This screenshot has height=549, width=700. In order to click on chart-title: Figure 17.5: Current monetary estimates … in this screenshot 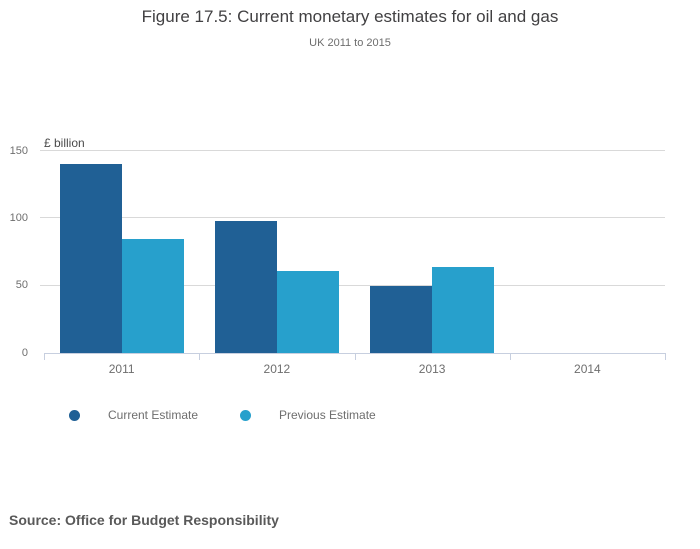, I will do `click(350, 16)`.